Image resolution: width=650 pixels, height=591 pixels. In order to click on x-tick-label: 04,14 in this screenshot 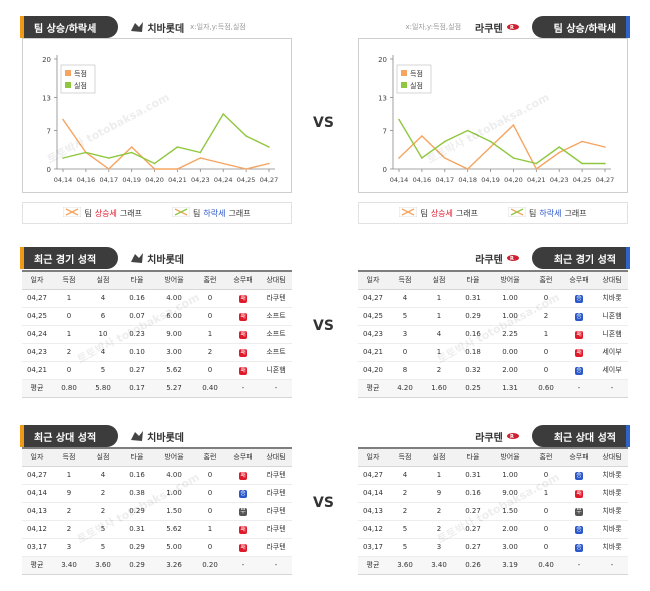, I will do `click(399, 180)`.